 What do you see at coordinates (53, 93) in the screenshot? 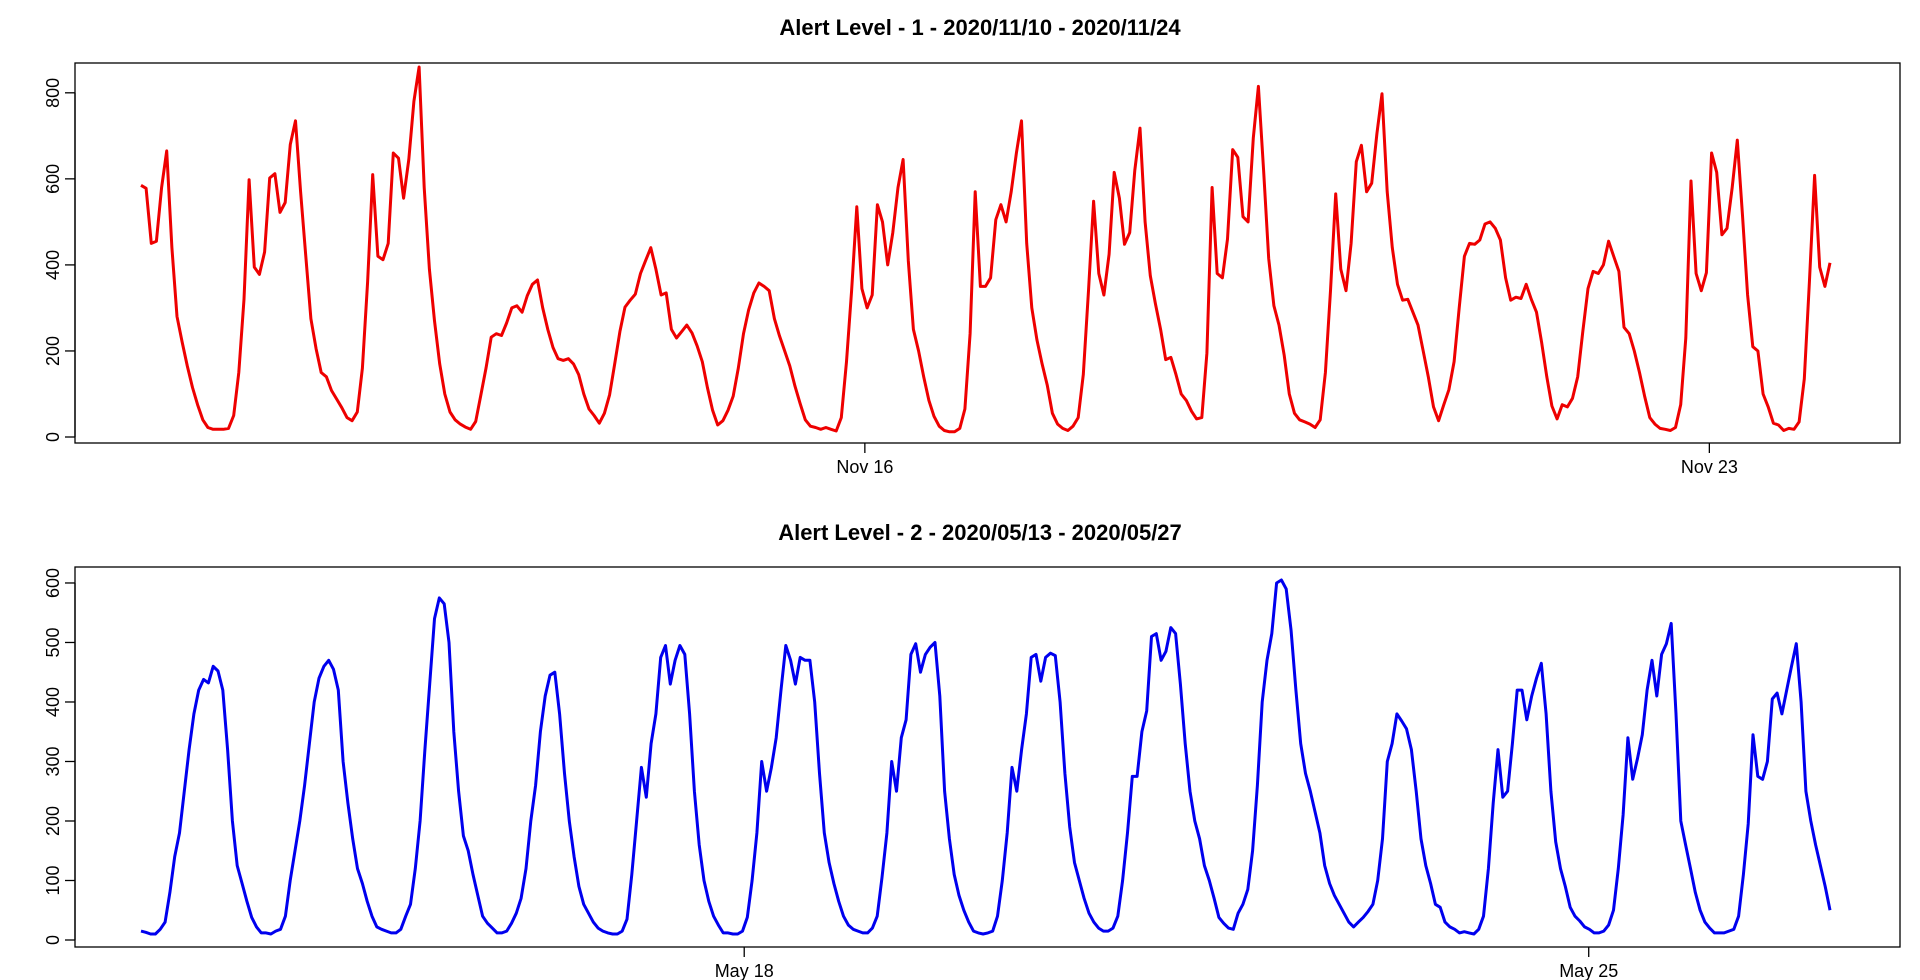
I see `y-tick-label: 800` at bounding box center [53, 93].